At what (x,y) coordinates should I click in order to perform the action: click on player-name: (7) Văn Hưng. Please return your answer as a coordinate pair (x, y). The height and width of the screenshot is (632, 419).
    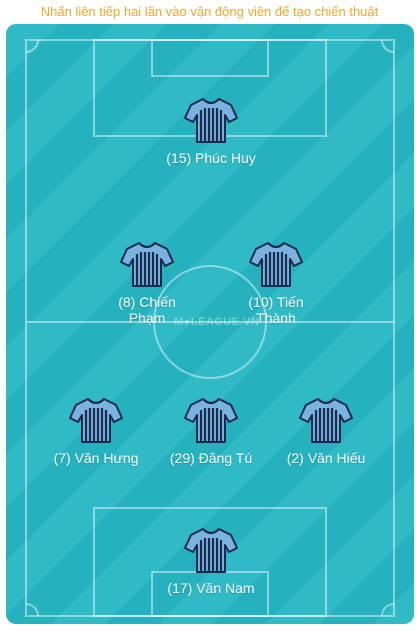
    Looking at the image, I should click on (96, 458).